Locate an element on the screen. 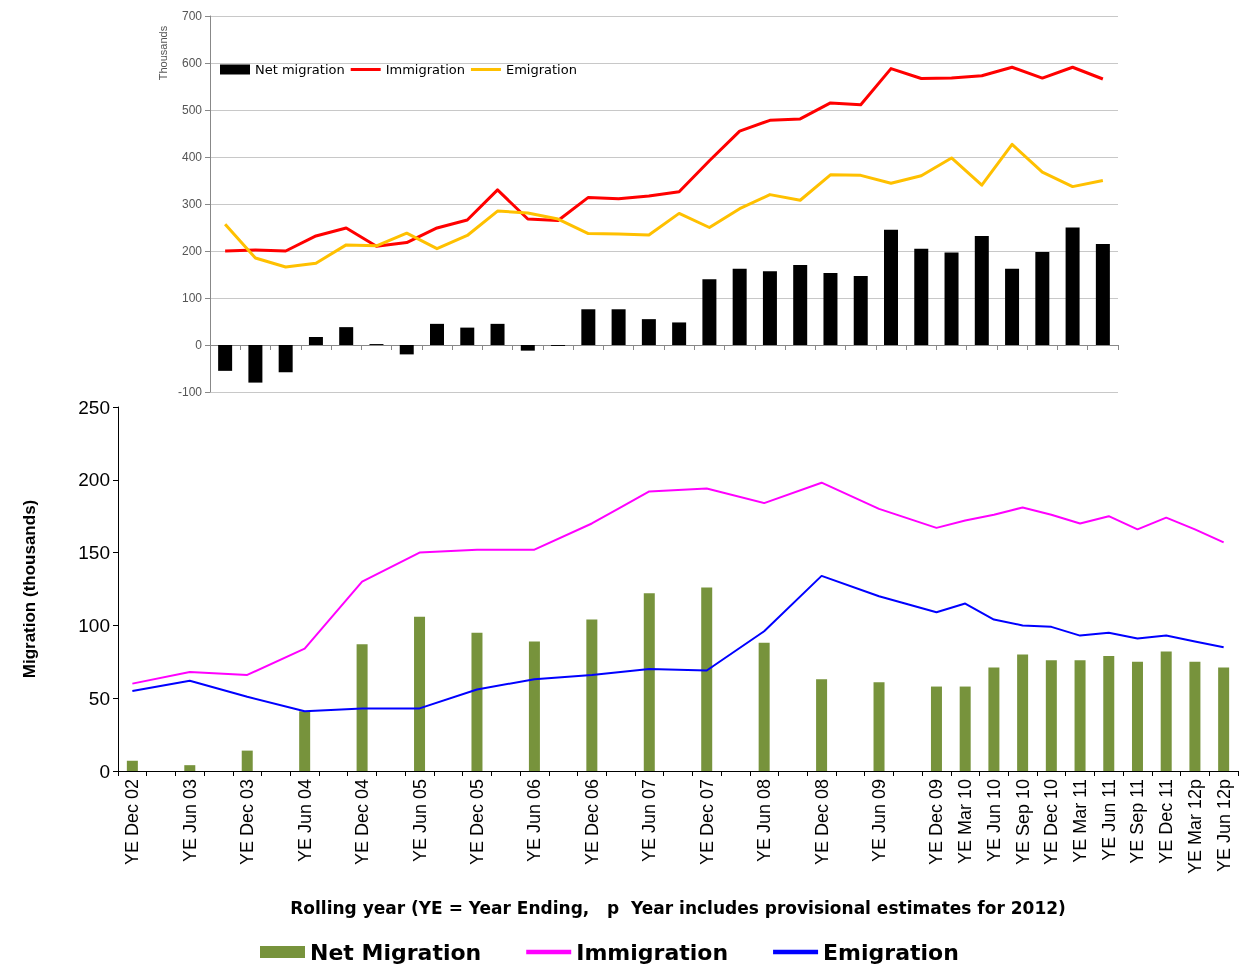 The image size is (1248, 966). x-tick-label: YE Dec 08 is located at coordinates (821, 822).